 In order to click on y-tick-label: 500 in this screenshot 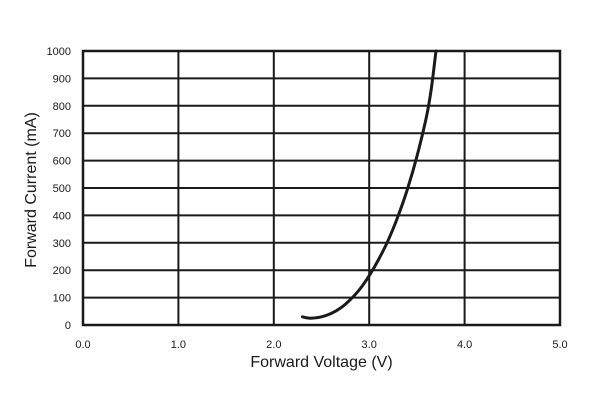, I will do `click(62, 189)`.